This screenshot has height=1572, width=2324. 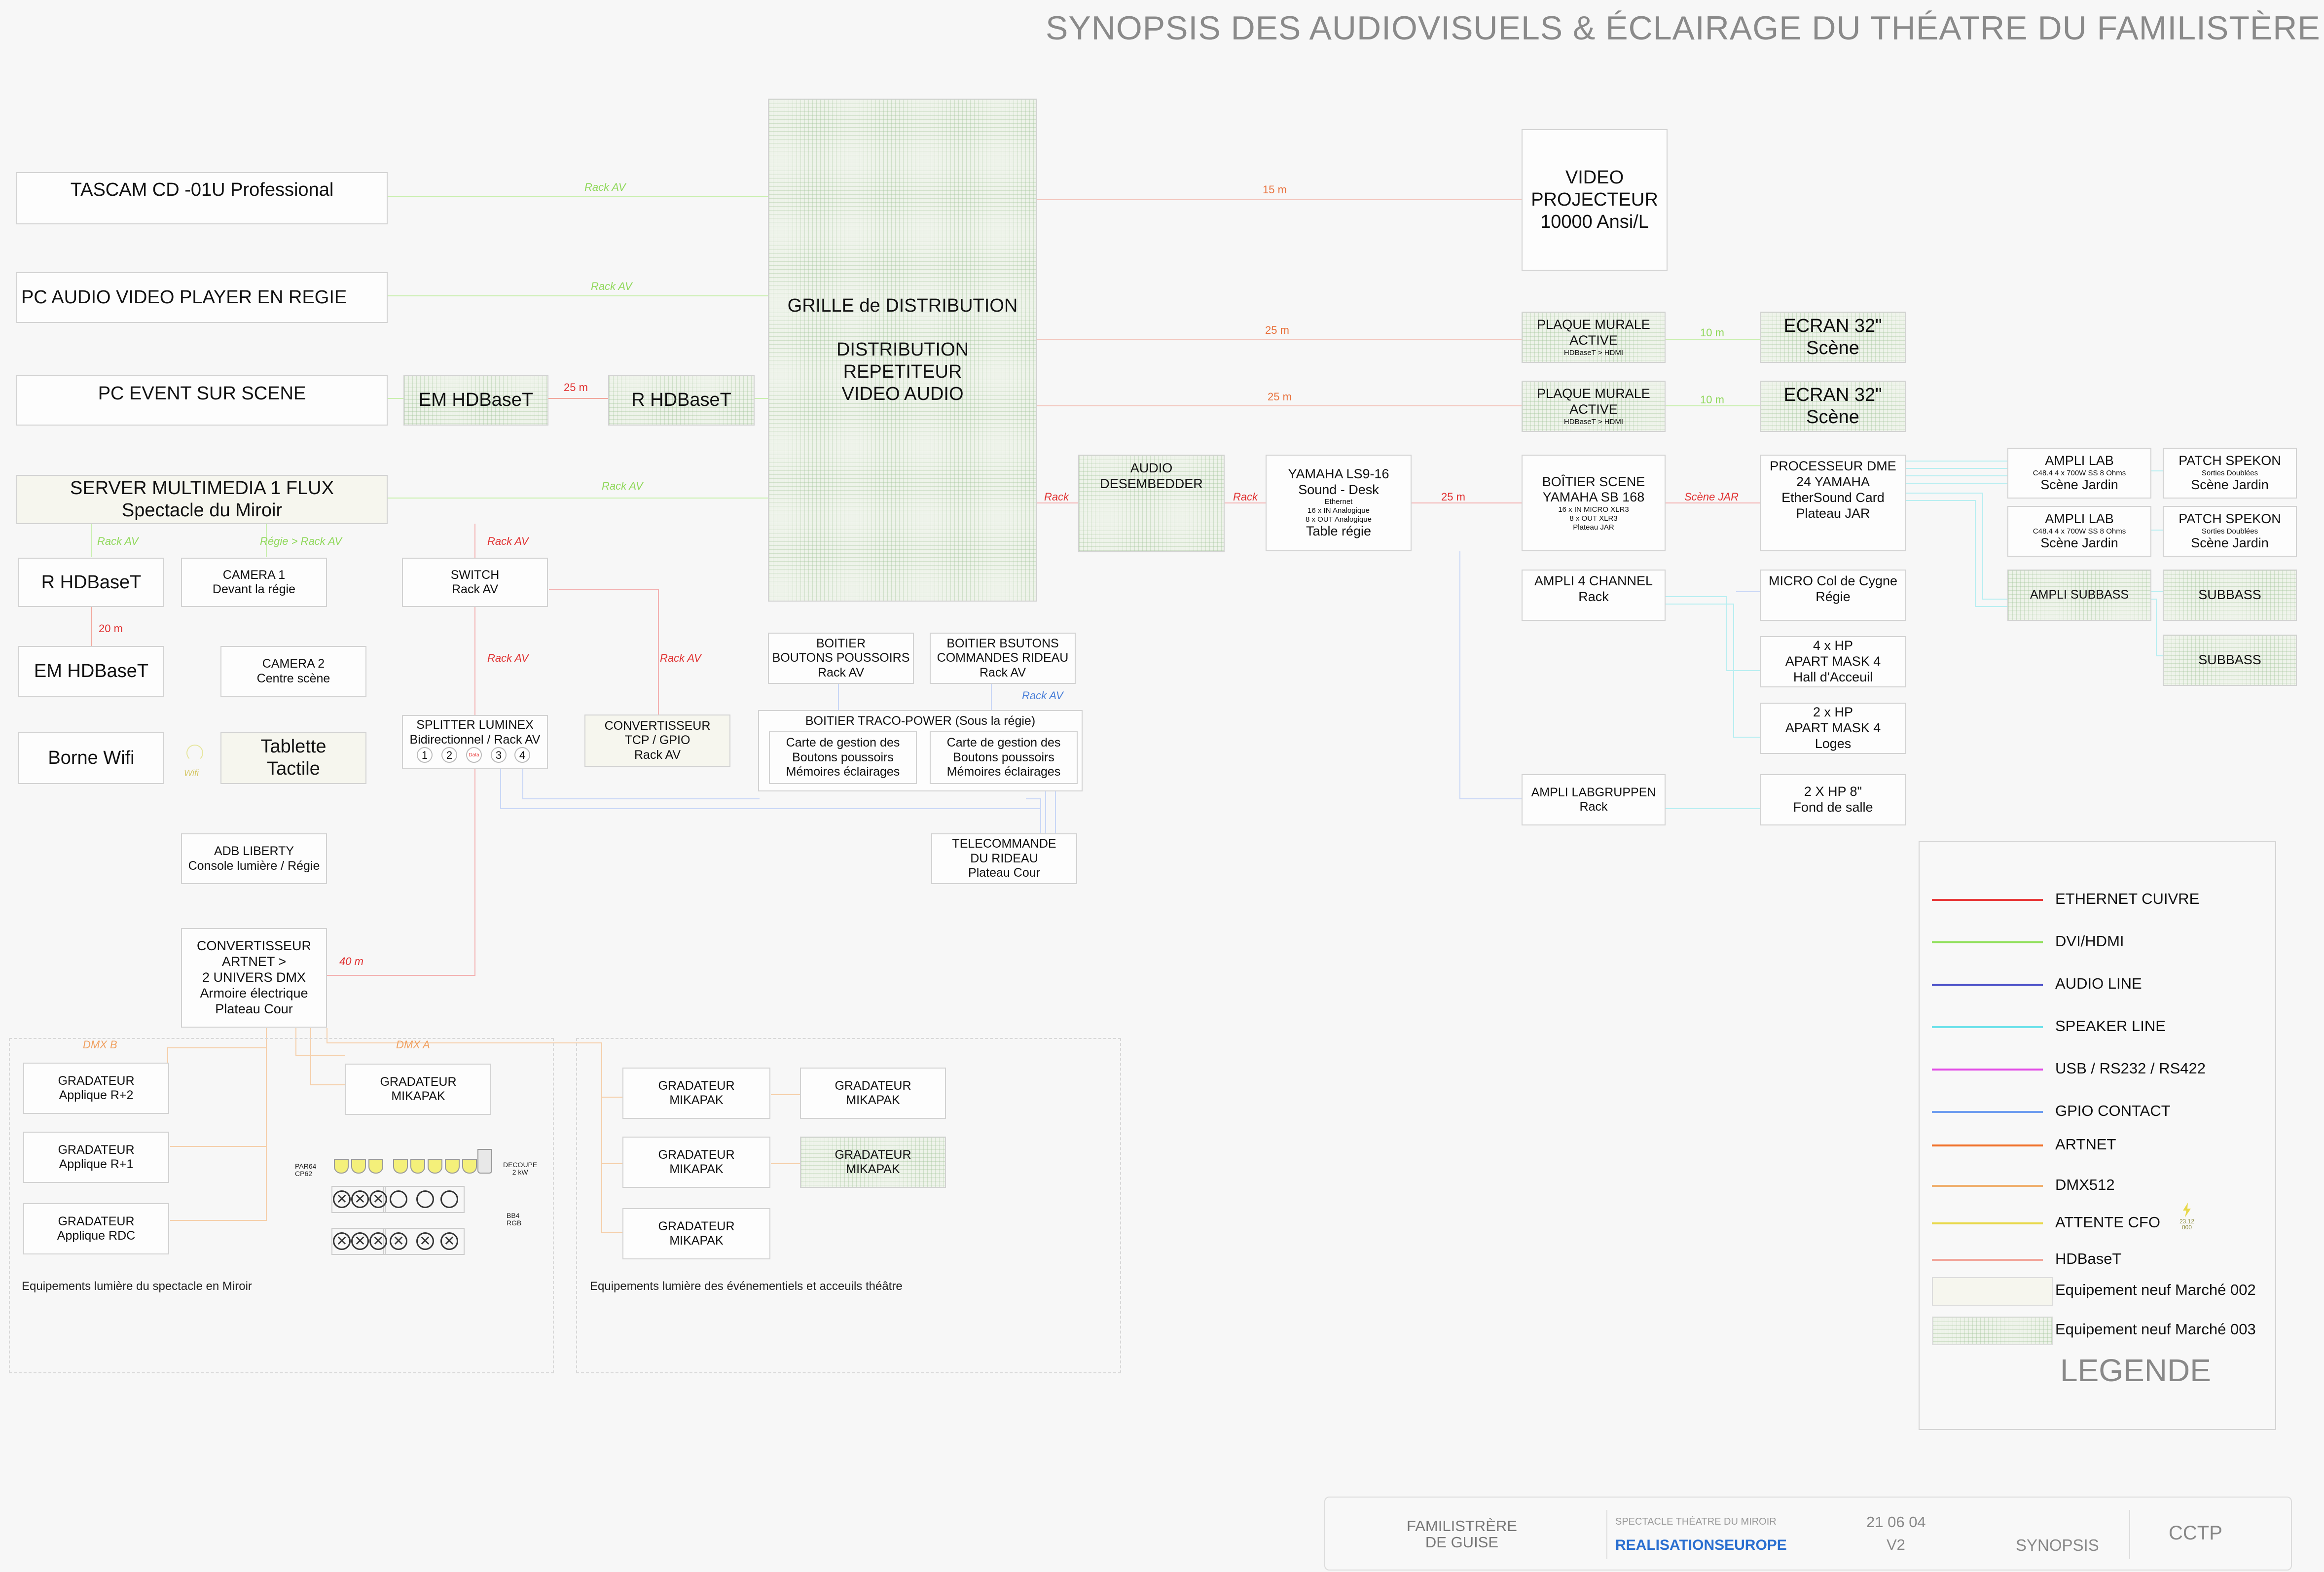 I want to click on splitter-port-4: 4, so click(x=522, y=755).